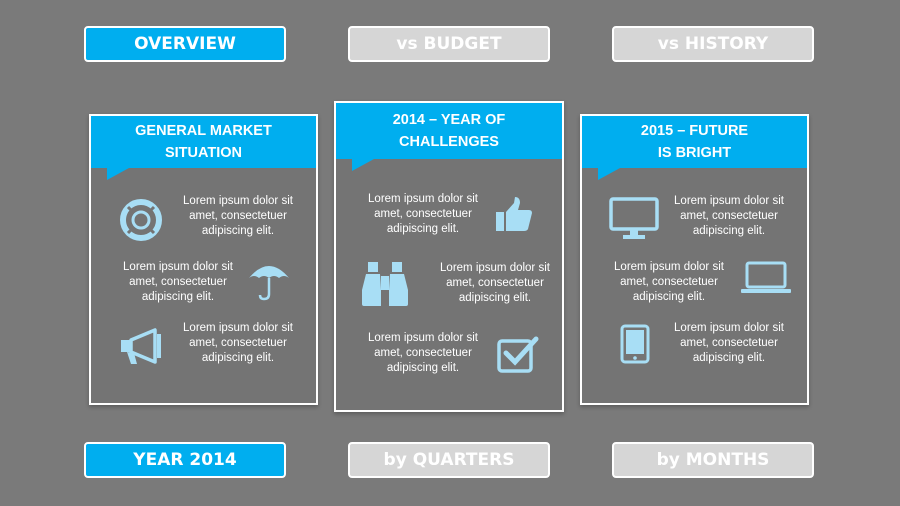 The image size is (900, 506). Describe the element at coordinates (185, 460) in the screenshot. I see `tab-year-2014: YEAR 2014` at that location.